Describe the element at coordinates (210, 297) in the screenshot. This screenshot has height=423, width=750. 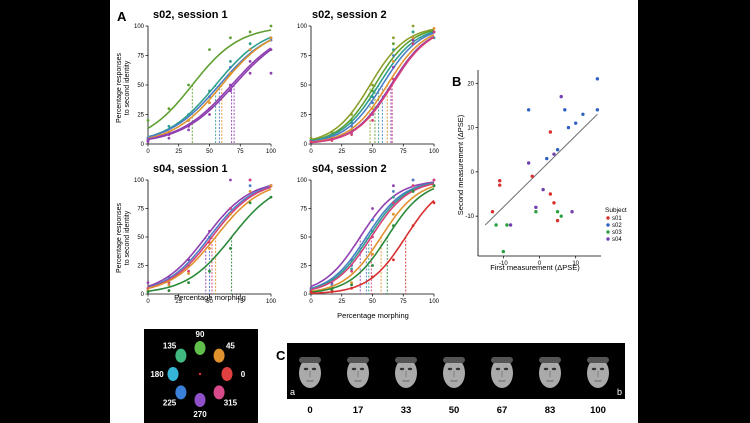
I see `x-axis-label-left: Percentage morphing` at that location.